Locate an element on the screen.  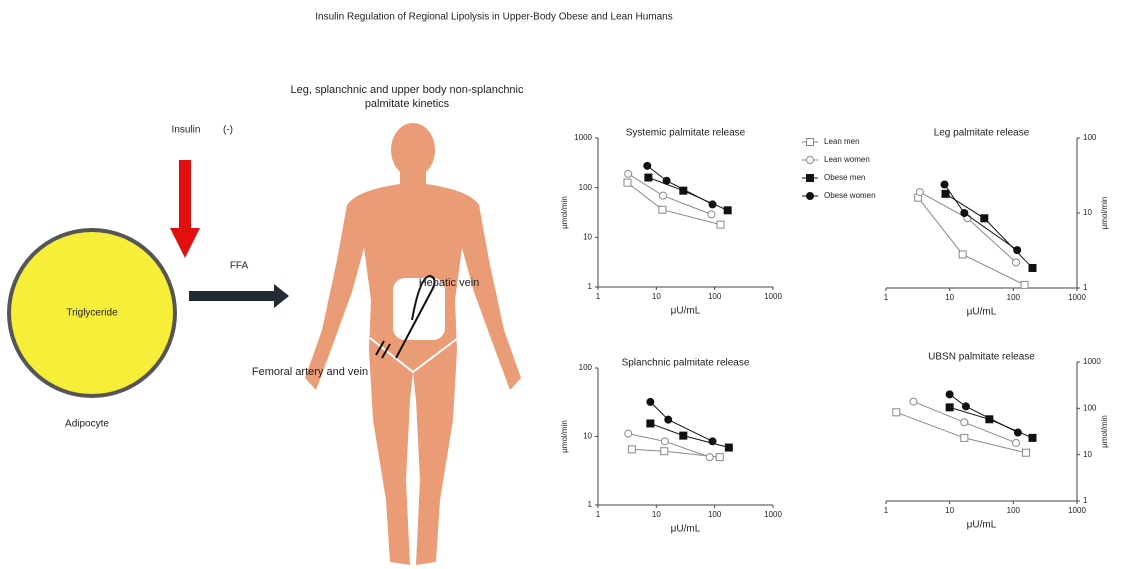
underwear-line is located at coordinates (414, 355).